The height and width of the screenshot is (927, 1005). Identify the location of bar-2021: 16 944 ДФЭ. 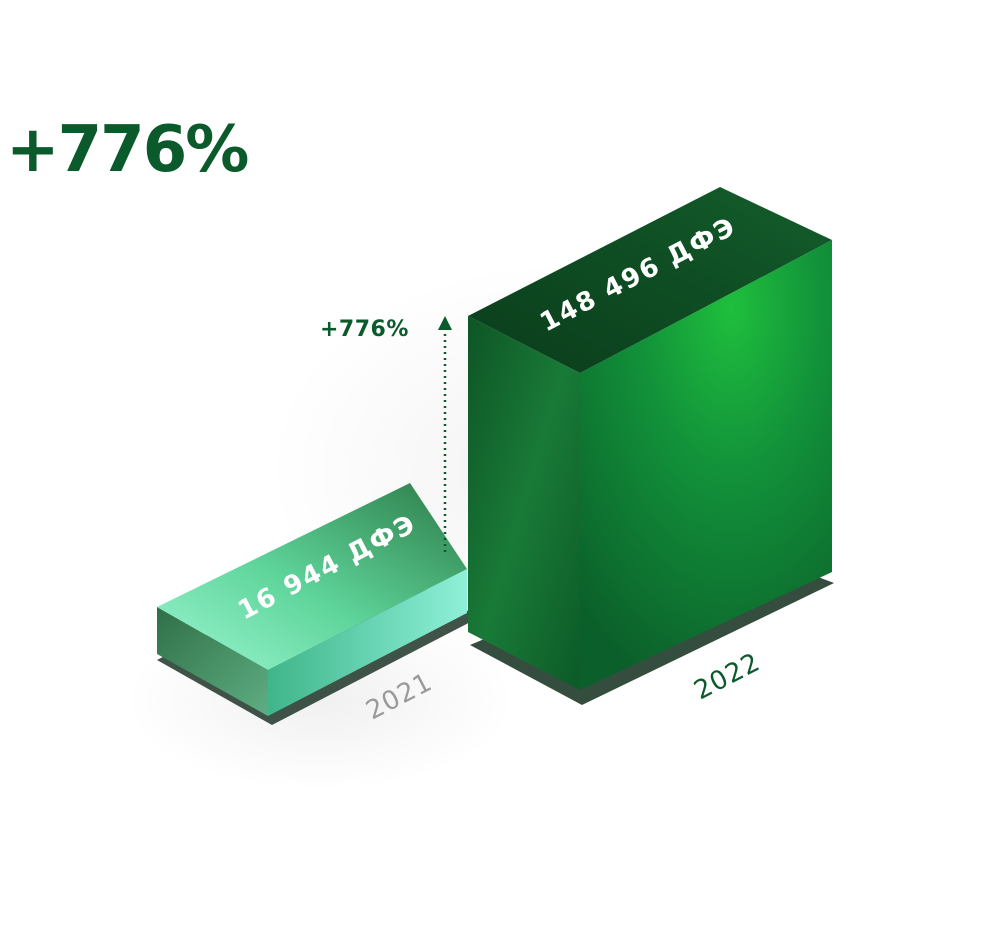
(318, 604).